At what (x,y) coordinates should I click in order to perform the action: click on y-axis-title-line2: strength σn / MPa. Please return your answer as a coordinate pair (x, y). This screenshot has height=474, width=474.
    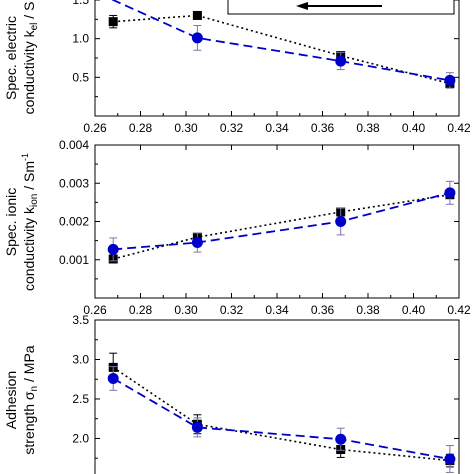
    Looking at the image, I should click on (30, 399).